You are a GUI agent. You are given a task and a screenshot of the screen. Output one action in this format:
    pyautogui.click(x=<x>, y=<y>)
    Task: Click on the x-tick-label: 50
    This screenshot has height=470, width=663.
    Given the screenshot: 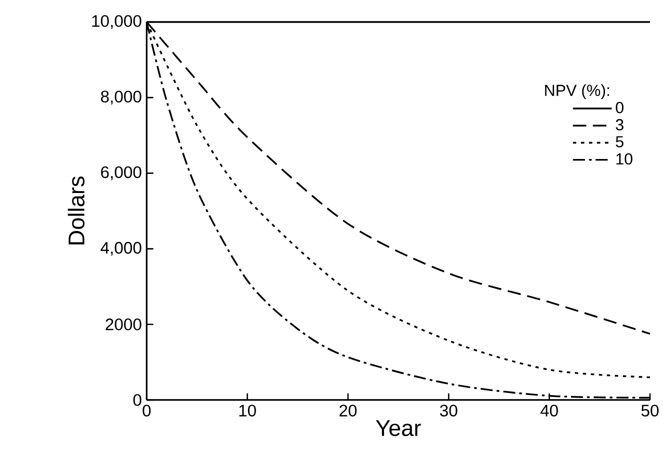 What is the action you would take?
    pyautogui.click(x=650, y=410)
    